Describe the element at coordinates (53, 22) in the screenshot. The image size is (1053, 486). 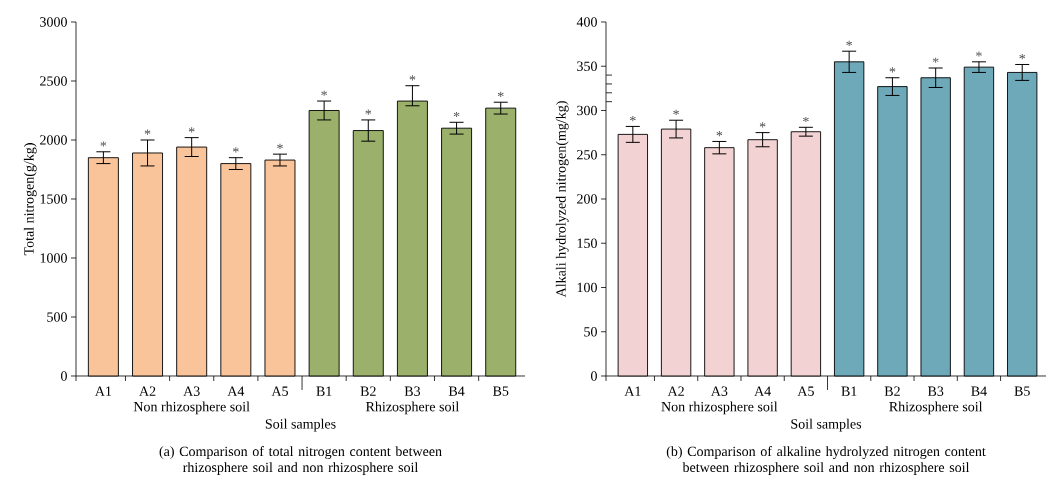
I see `y-tick-label: 3000` at that location.